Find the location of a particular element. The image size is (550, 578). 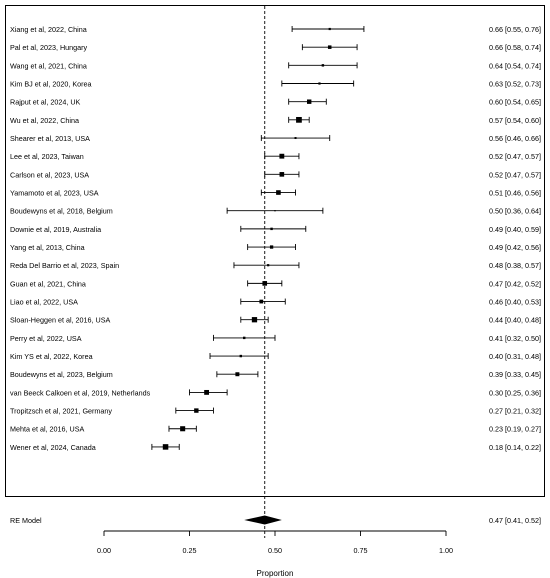

study-label: Wener et al, 2024, Canada is located at coordinates (53, 447).